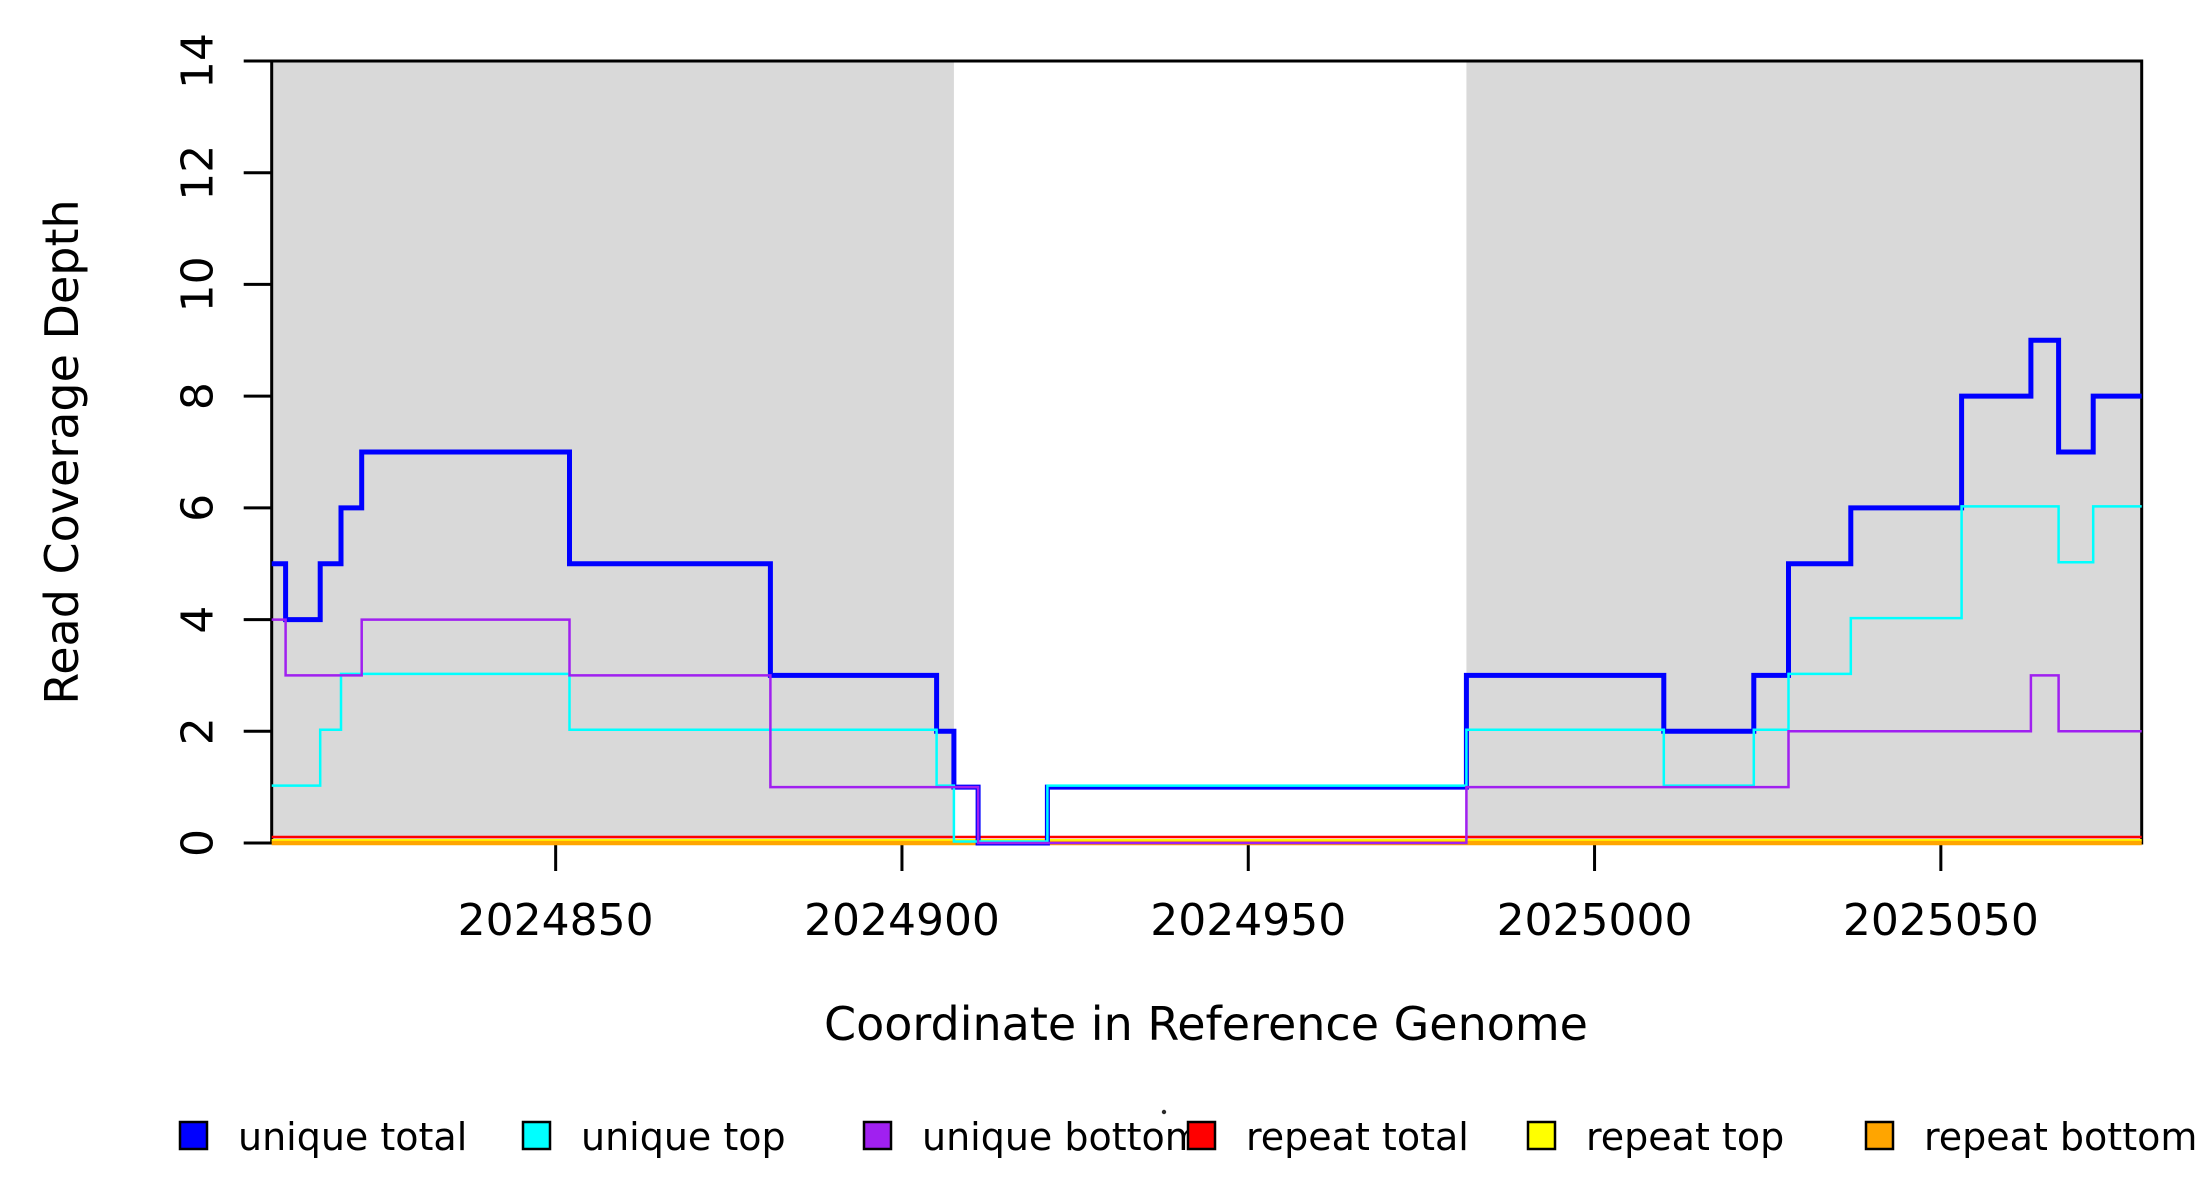 The height and width of the screenshot is (1200, 2200). I want to click on y-tick-label: 10, so click(198, 284).